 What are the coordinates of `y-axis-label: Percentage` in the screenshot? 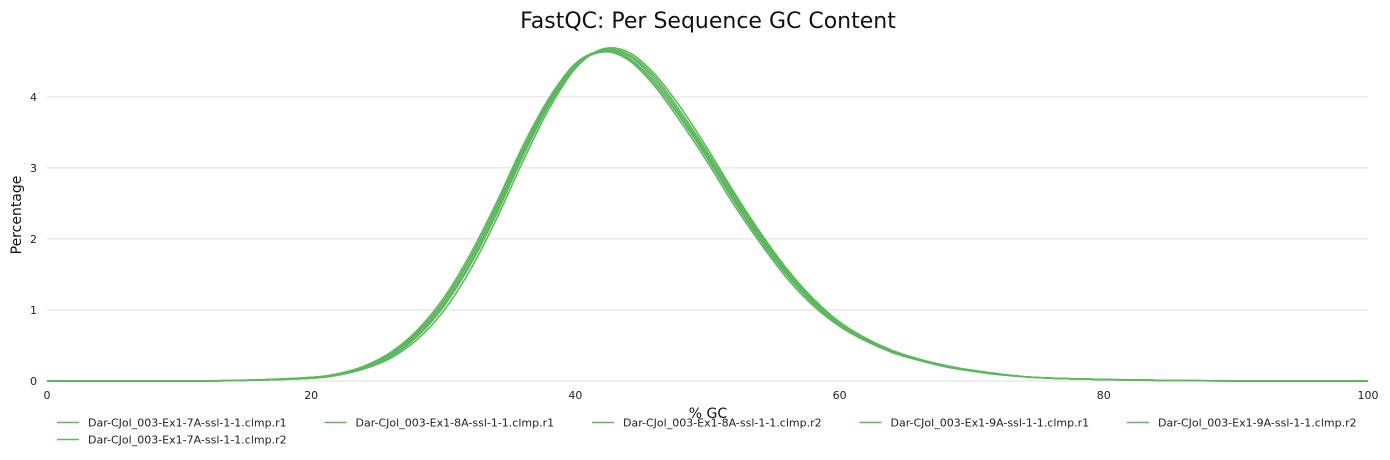 It's located at (17, 215).